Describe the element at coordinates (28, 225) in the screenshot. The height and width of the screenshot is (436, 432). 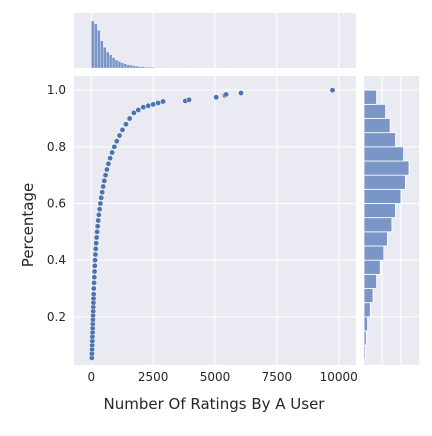
I see `y-axis-label: Percentage` at that location.